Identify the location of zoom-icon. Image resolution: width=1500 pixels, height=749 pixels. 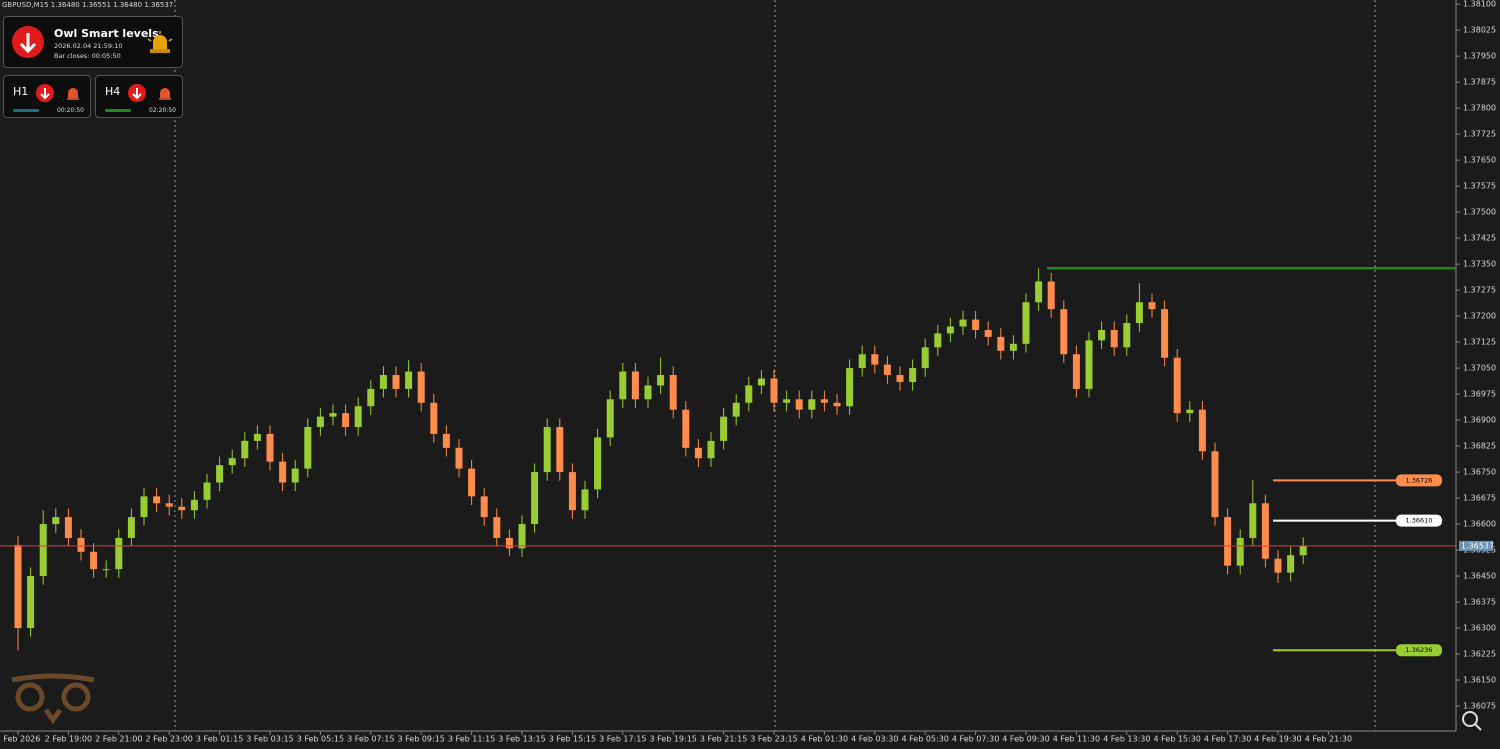
(1472, 721).